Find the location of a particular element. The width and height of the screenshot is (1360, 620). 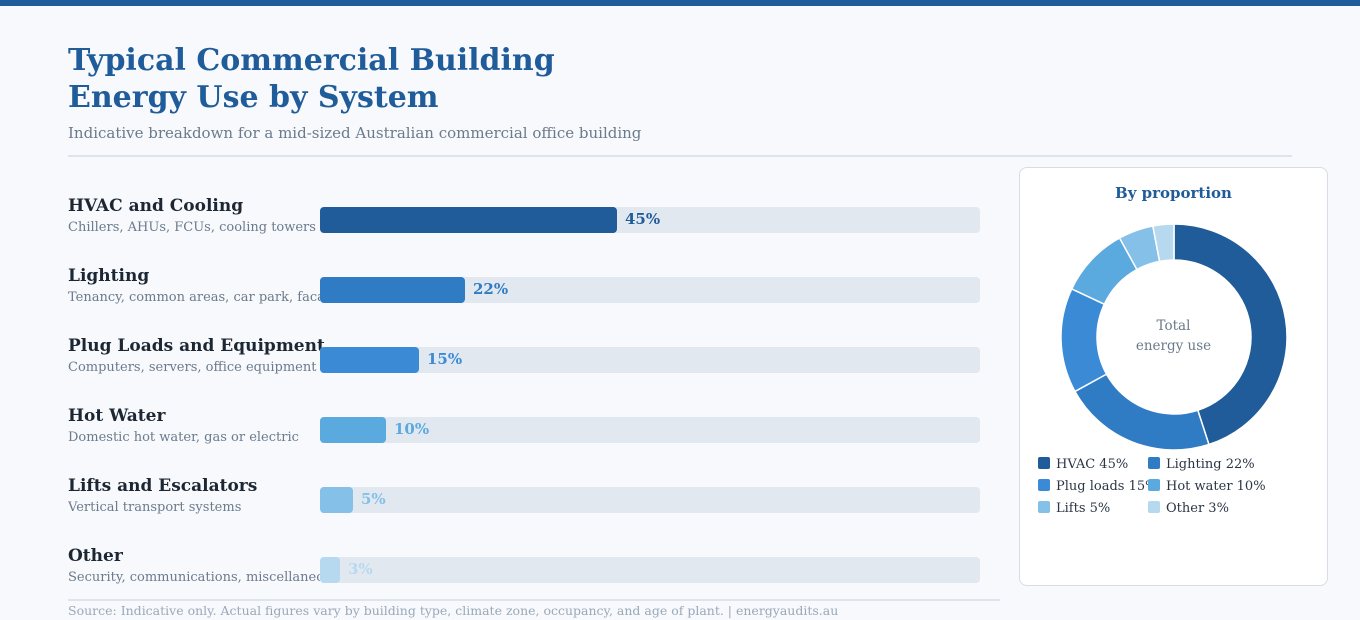

bar-category-description: Chillers, AHUs, FCUs, cooling towers is located at coordinates (192, 227).